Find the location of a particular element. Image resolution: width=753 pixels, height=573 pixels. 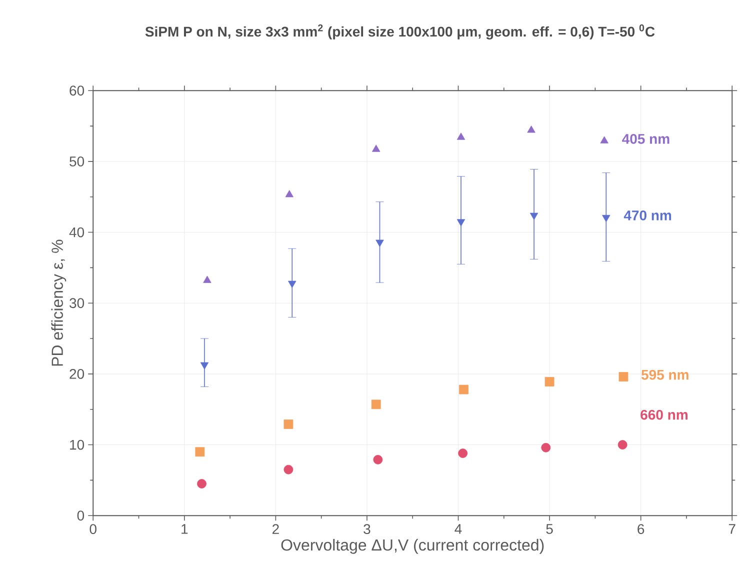

x-tick-label: 3 is located at coordinates (367, 529).